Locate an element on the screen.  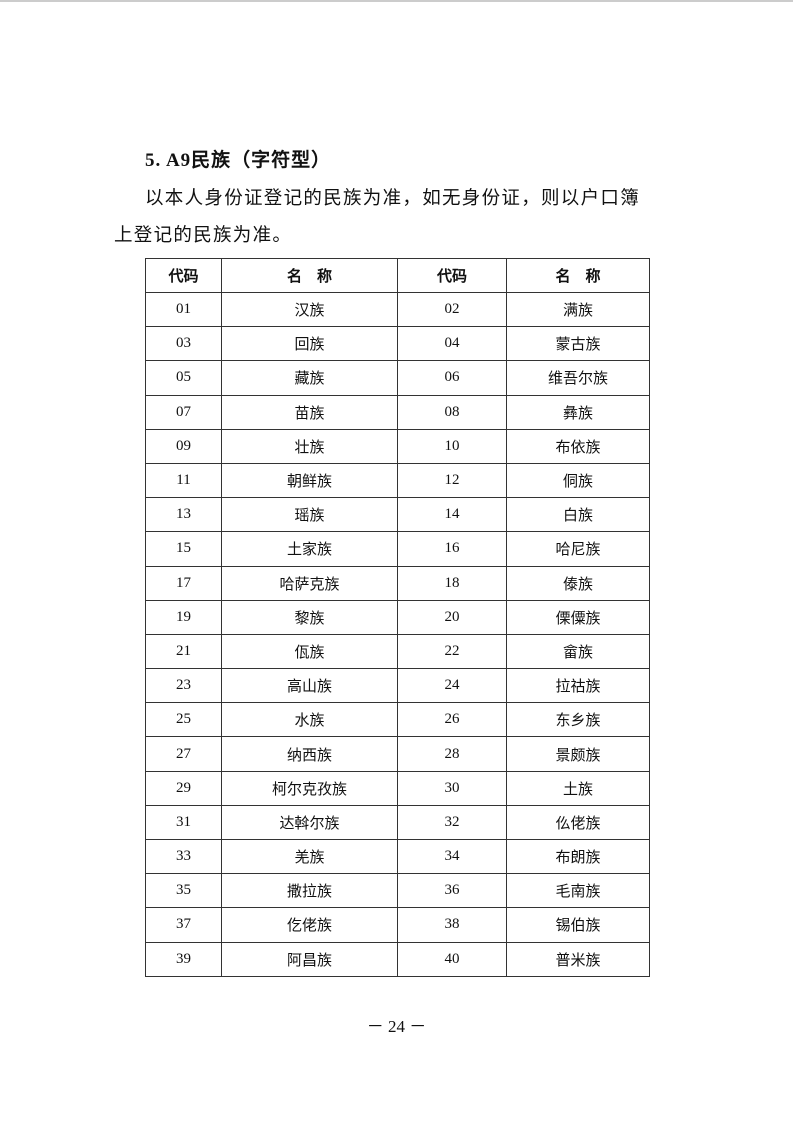
table-row: 01 汉族 02 满族 is located at coordinates (397, 309).